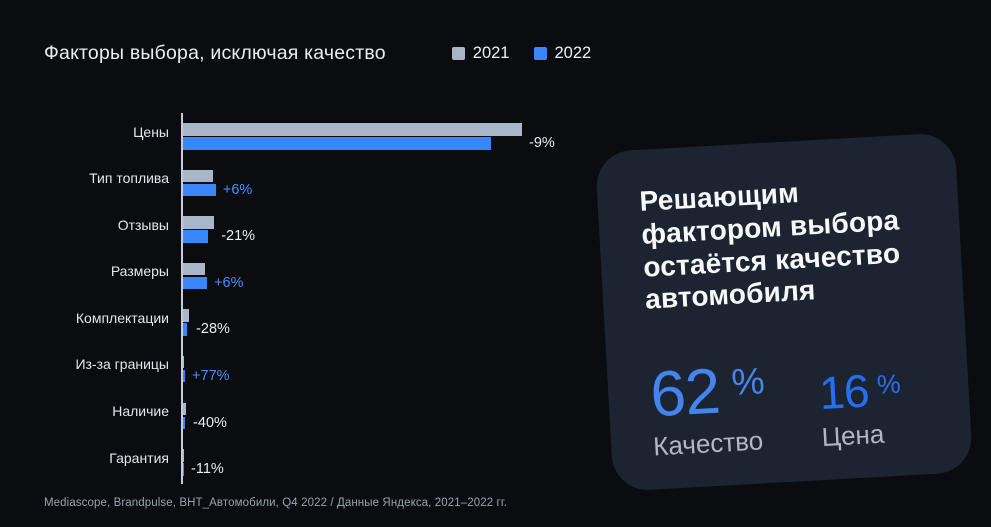 This screenshot has height=527, width=991. I want to click on chart-row: Цены -9%, so click(324, 136).